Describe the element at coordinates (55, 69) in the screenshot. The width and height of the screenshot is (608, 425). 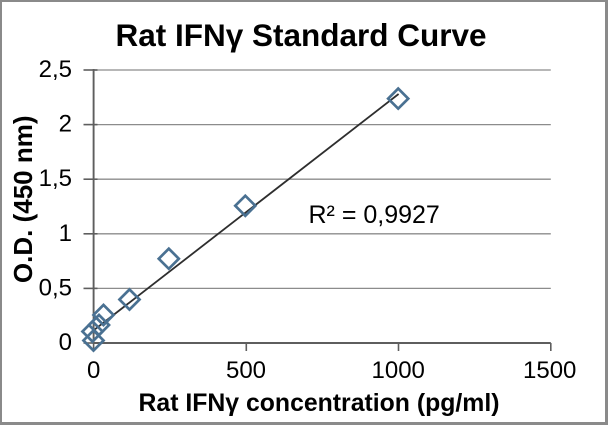
I see `svg-text: 2,5` at that location.